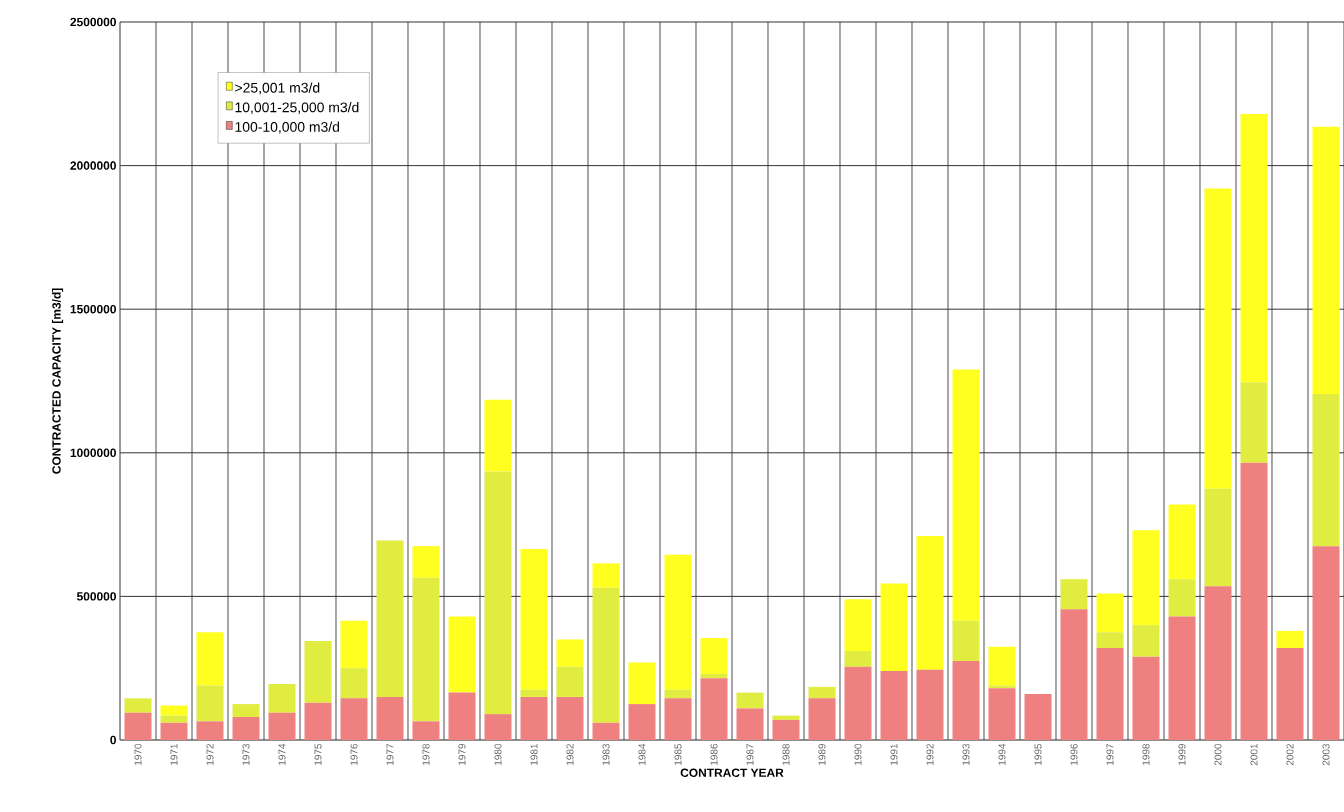 This screenshot has height=812, width=1344. Describe the element at coordinates (1110, 754) in the screenshot. I see `x-tick-label: 1997` at that location.